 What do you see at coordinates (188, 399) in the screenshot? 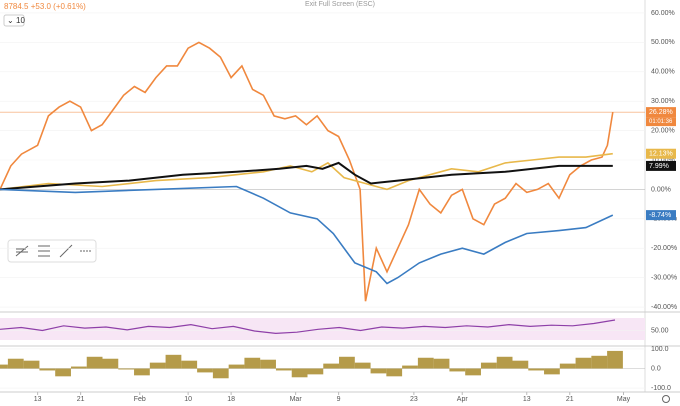
I see `x-tick-label: 10` at bounding box center [188, 399].